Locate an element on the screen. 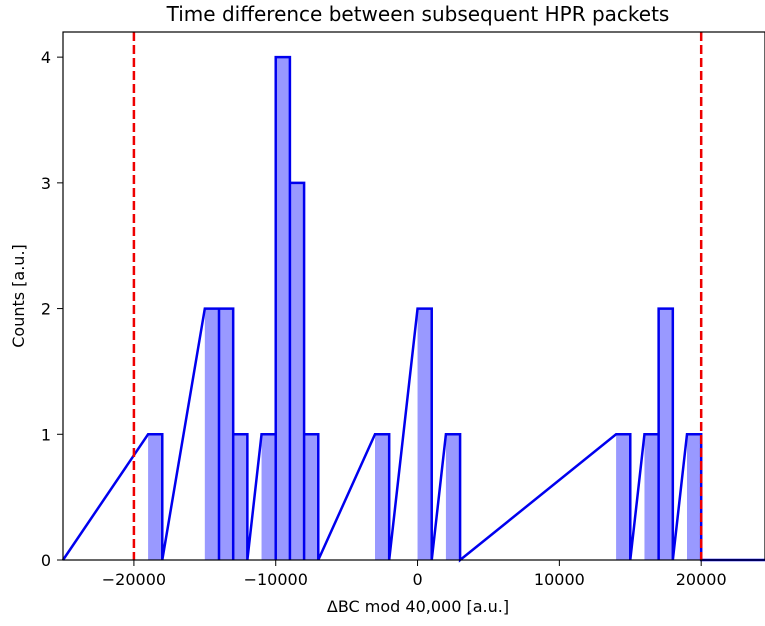 This screenshot has width=765, height=626. x-axis-ticks: −20000 −10000 0 10000 20000 is located at coordinates (414, 574).